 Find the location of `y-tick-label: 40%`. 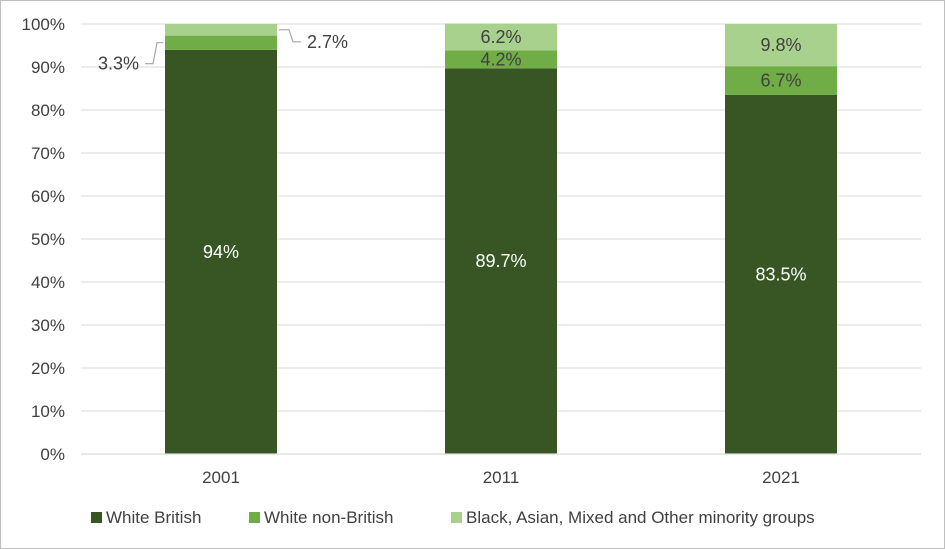

y-tick-label: 40% is located at coordinates (48, 282).